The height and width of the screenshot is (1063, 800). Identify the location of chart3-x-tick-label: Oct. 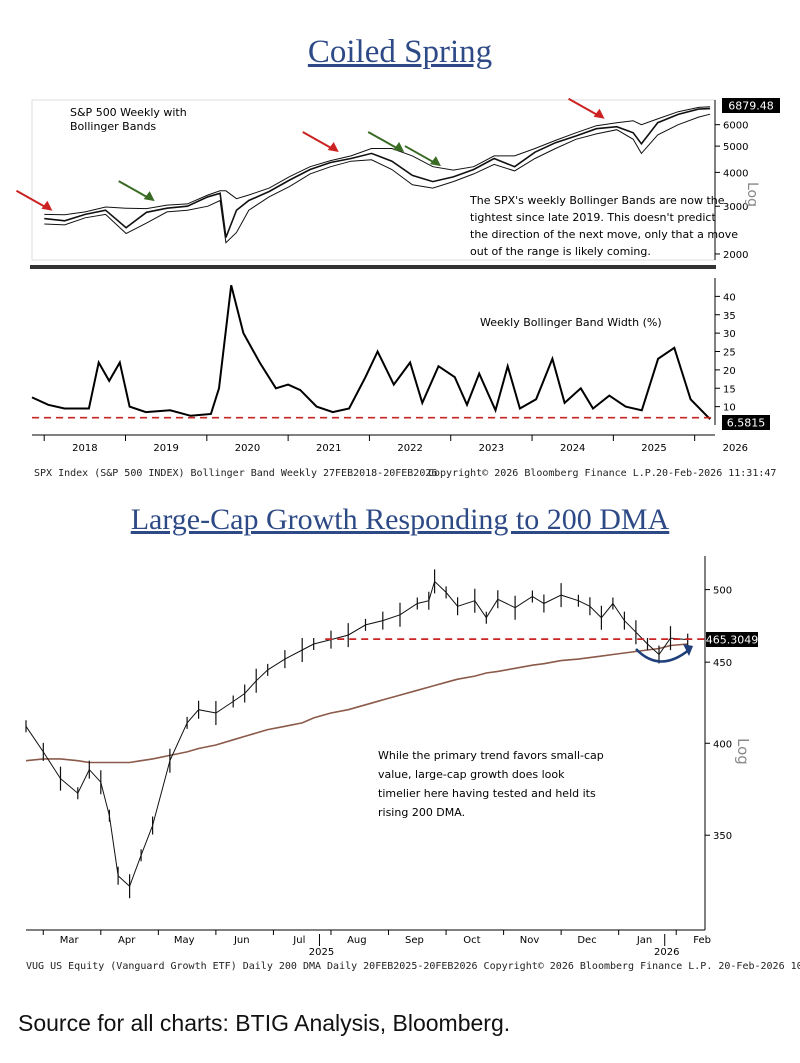
(471, 940).